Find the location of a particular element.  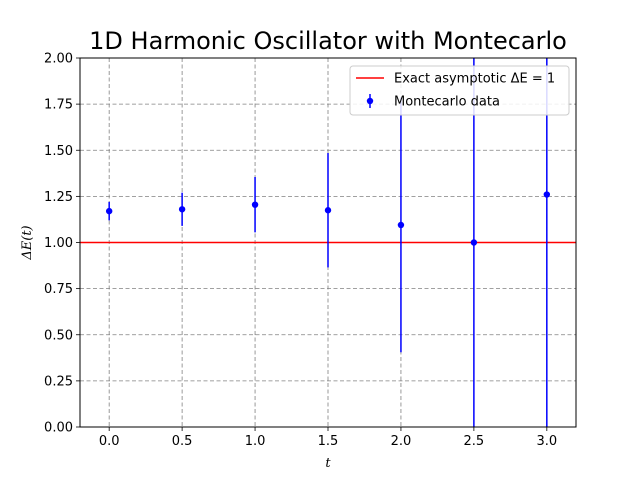

legend-marker-swatch is located at coordinates (370, 101).